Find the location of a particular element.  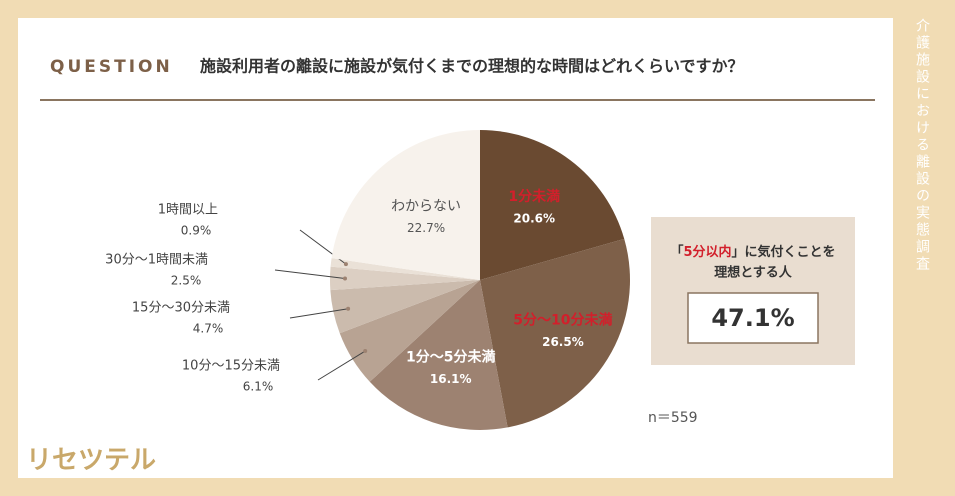

value-label: 0.9% is located at coordinates (196, 231).